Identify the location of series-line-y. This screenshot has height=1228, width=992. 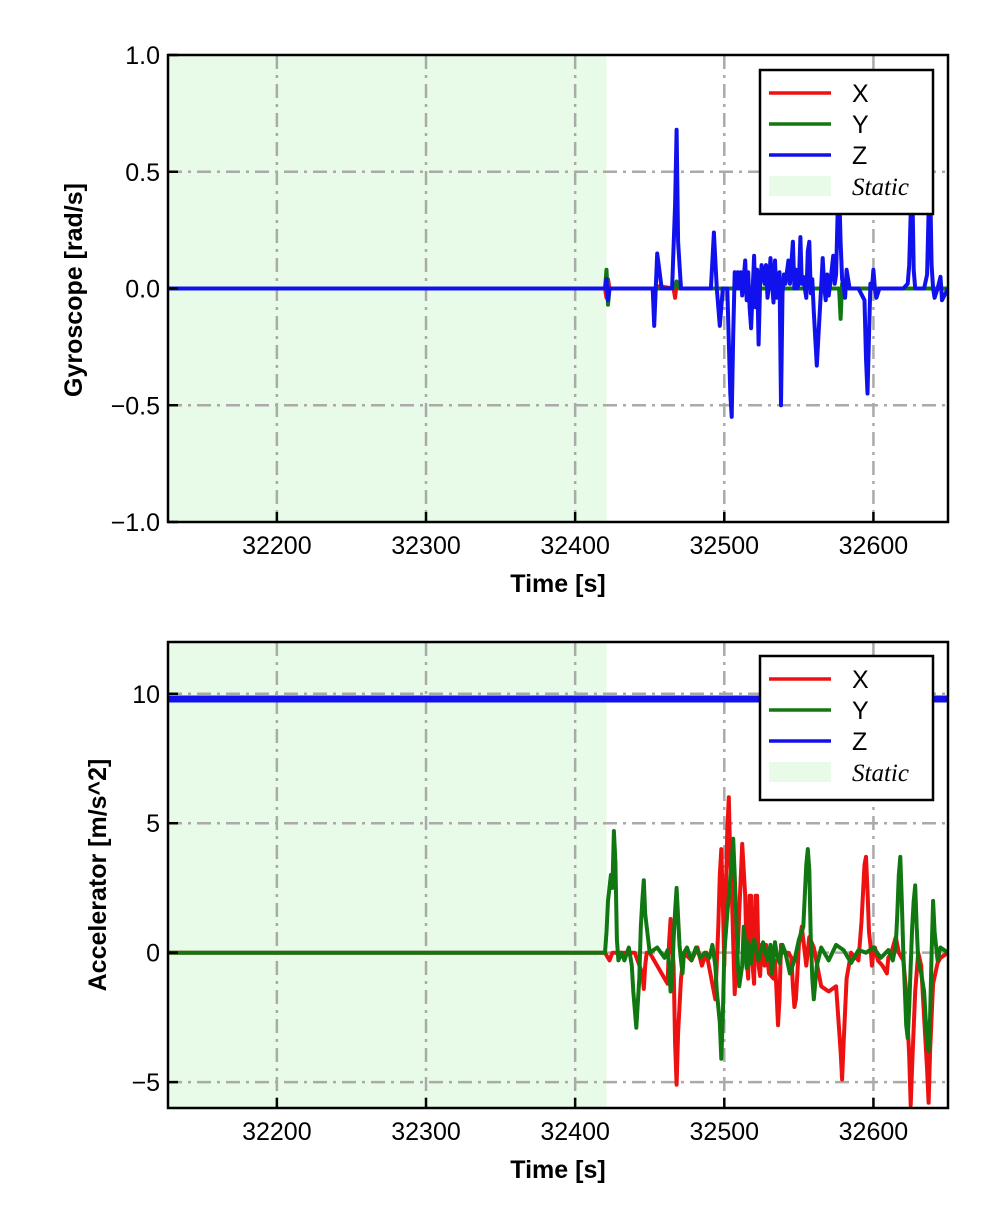
(558, 945).